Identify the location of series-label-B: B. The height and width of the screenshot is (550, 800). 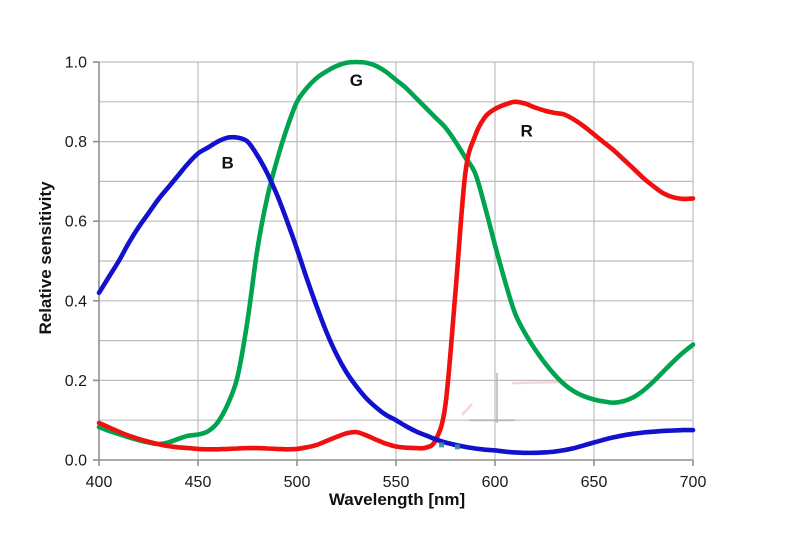
(228, 162).